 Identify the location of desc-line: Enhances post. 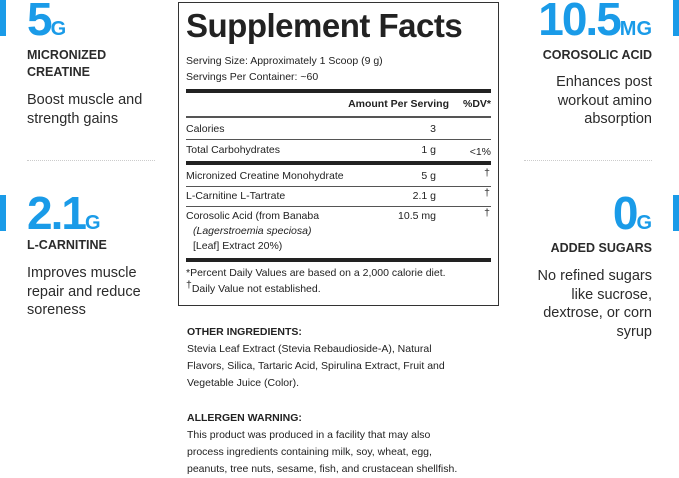
(604, 82).